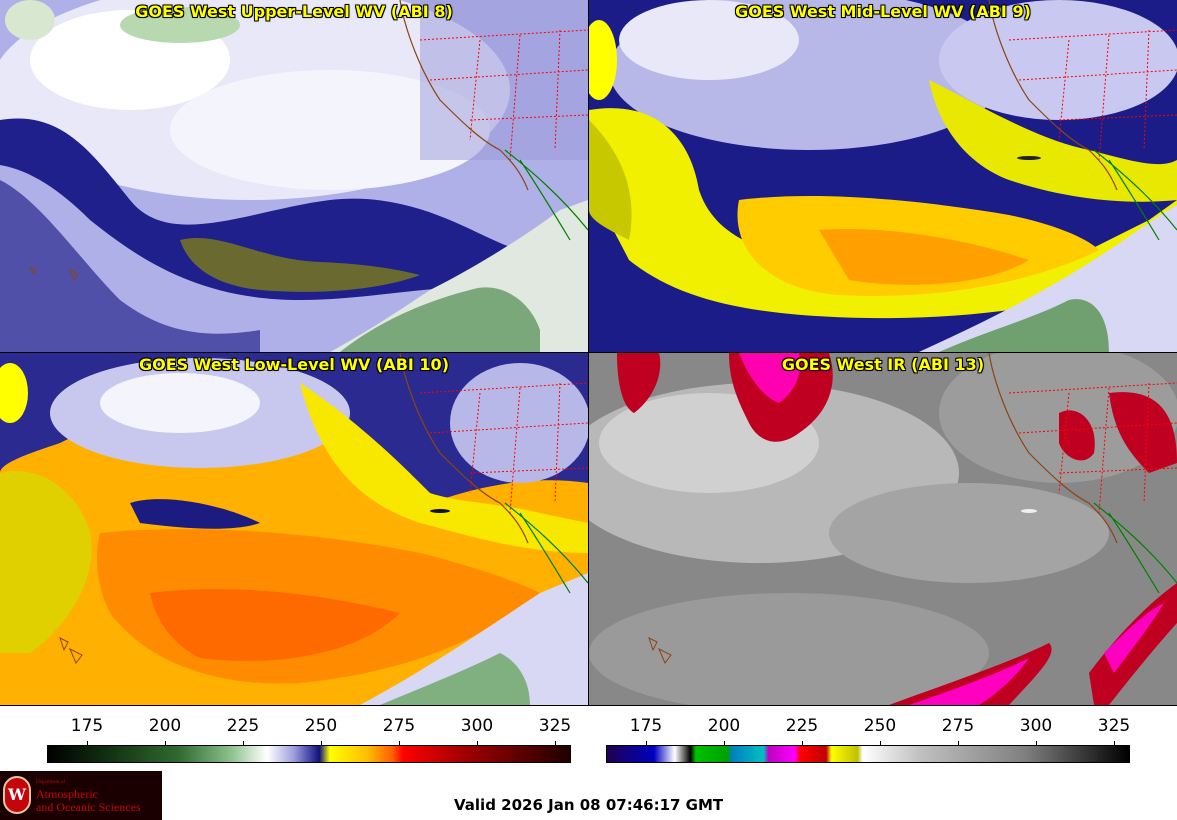 The image size is (1177, 820). Describe the element at coordinates (883, 364) in the screenshot. I see `panel-title: GOES West IR (ABI 13)` at that location.